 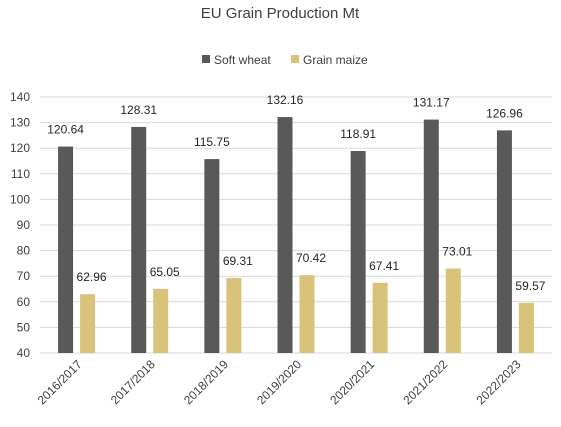 I want to click on y-tick-label-130: 130, so click(x=20, y=123).